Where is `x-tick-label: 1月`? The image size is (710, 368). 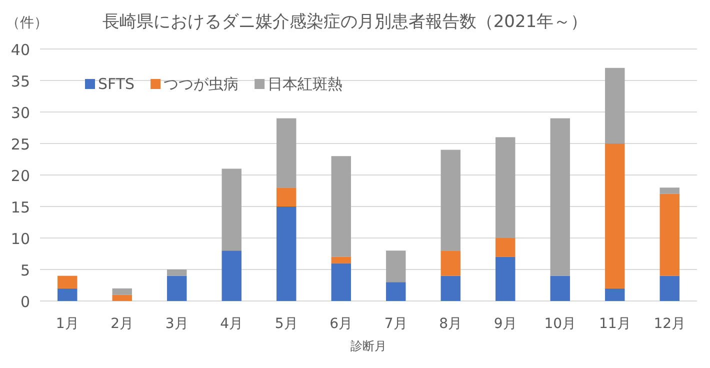
x-tick-label: 1月 is located at coordinates (67, 324).